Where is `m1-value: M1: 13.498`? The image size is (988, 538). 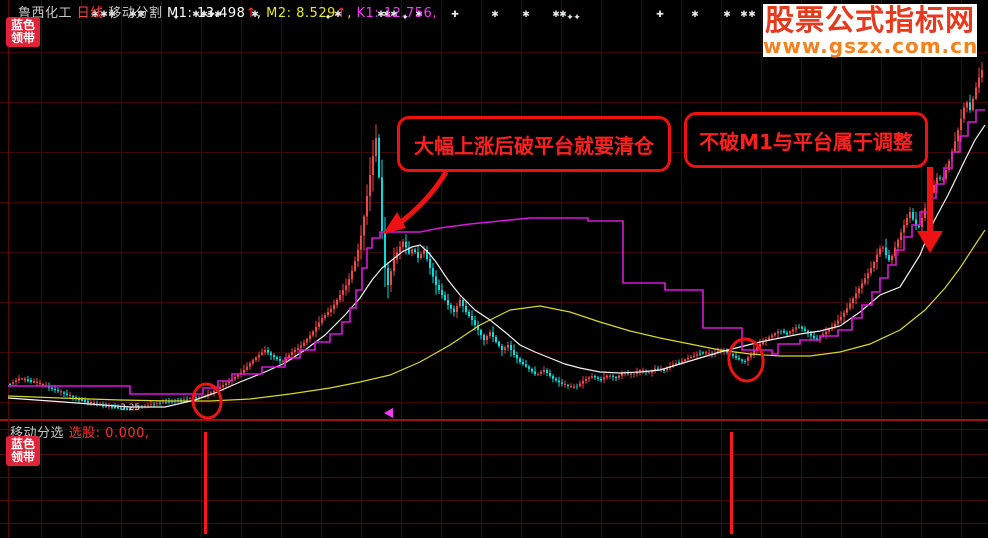 m1-value: M1: 13.498 is located at coordinates (206, 13).